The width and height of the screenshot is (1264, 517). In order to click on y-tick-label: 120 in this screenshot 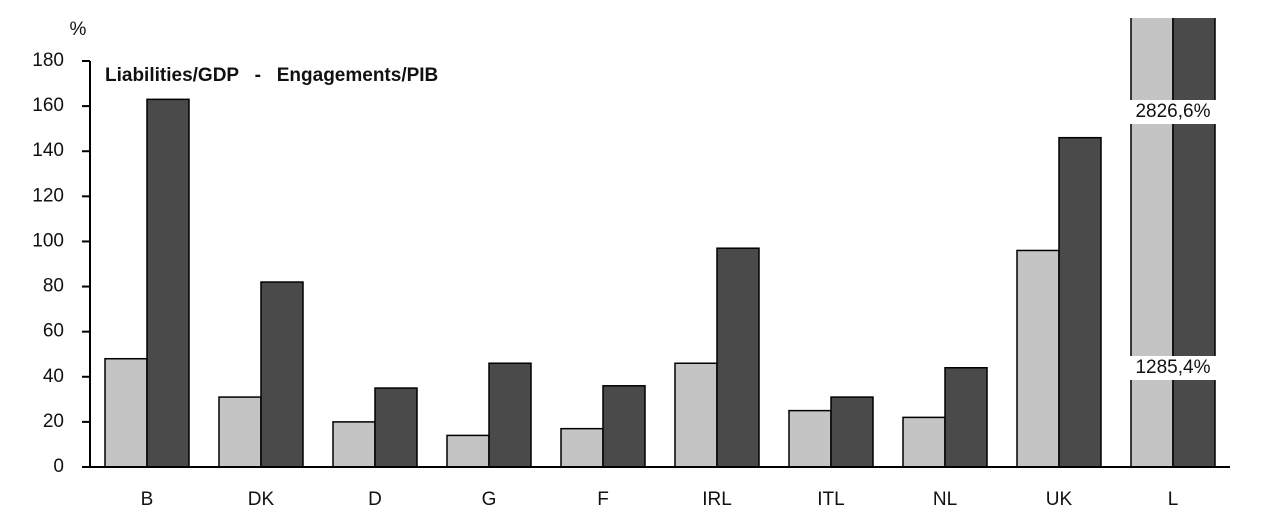, I will do `click(48, 195)`.